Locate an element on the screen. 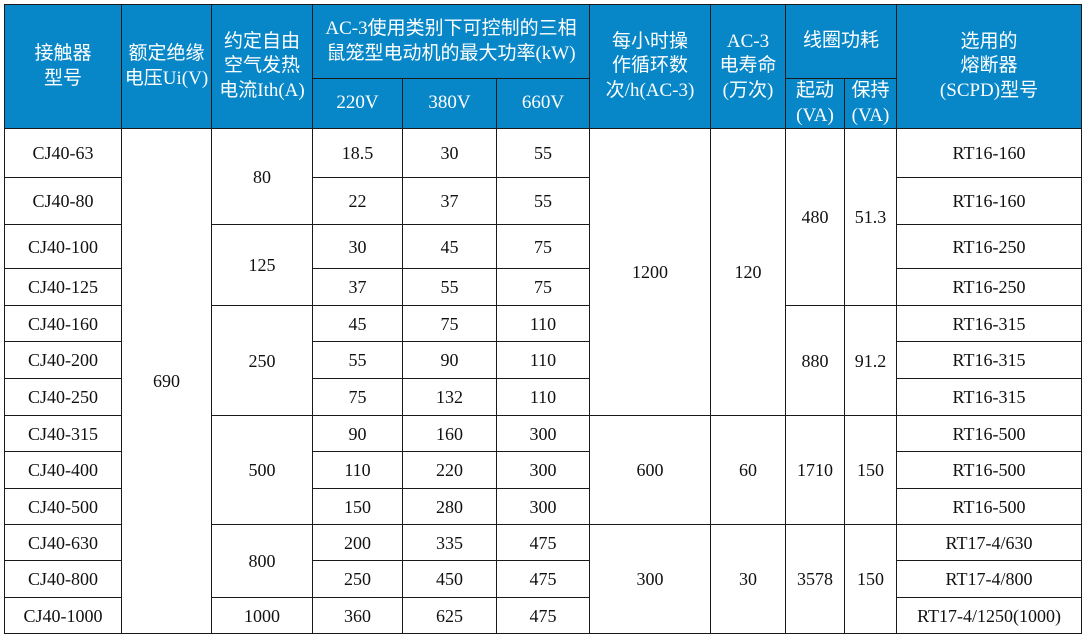 This screenshot has height=634, width=1085. model-cell: CJ40-63 is located at coordinates (63, 153).